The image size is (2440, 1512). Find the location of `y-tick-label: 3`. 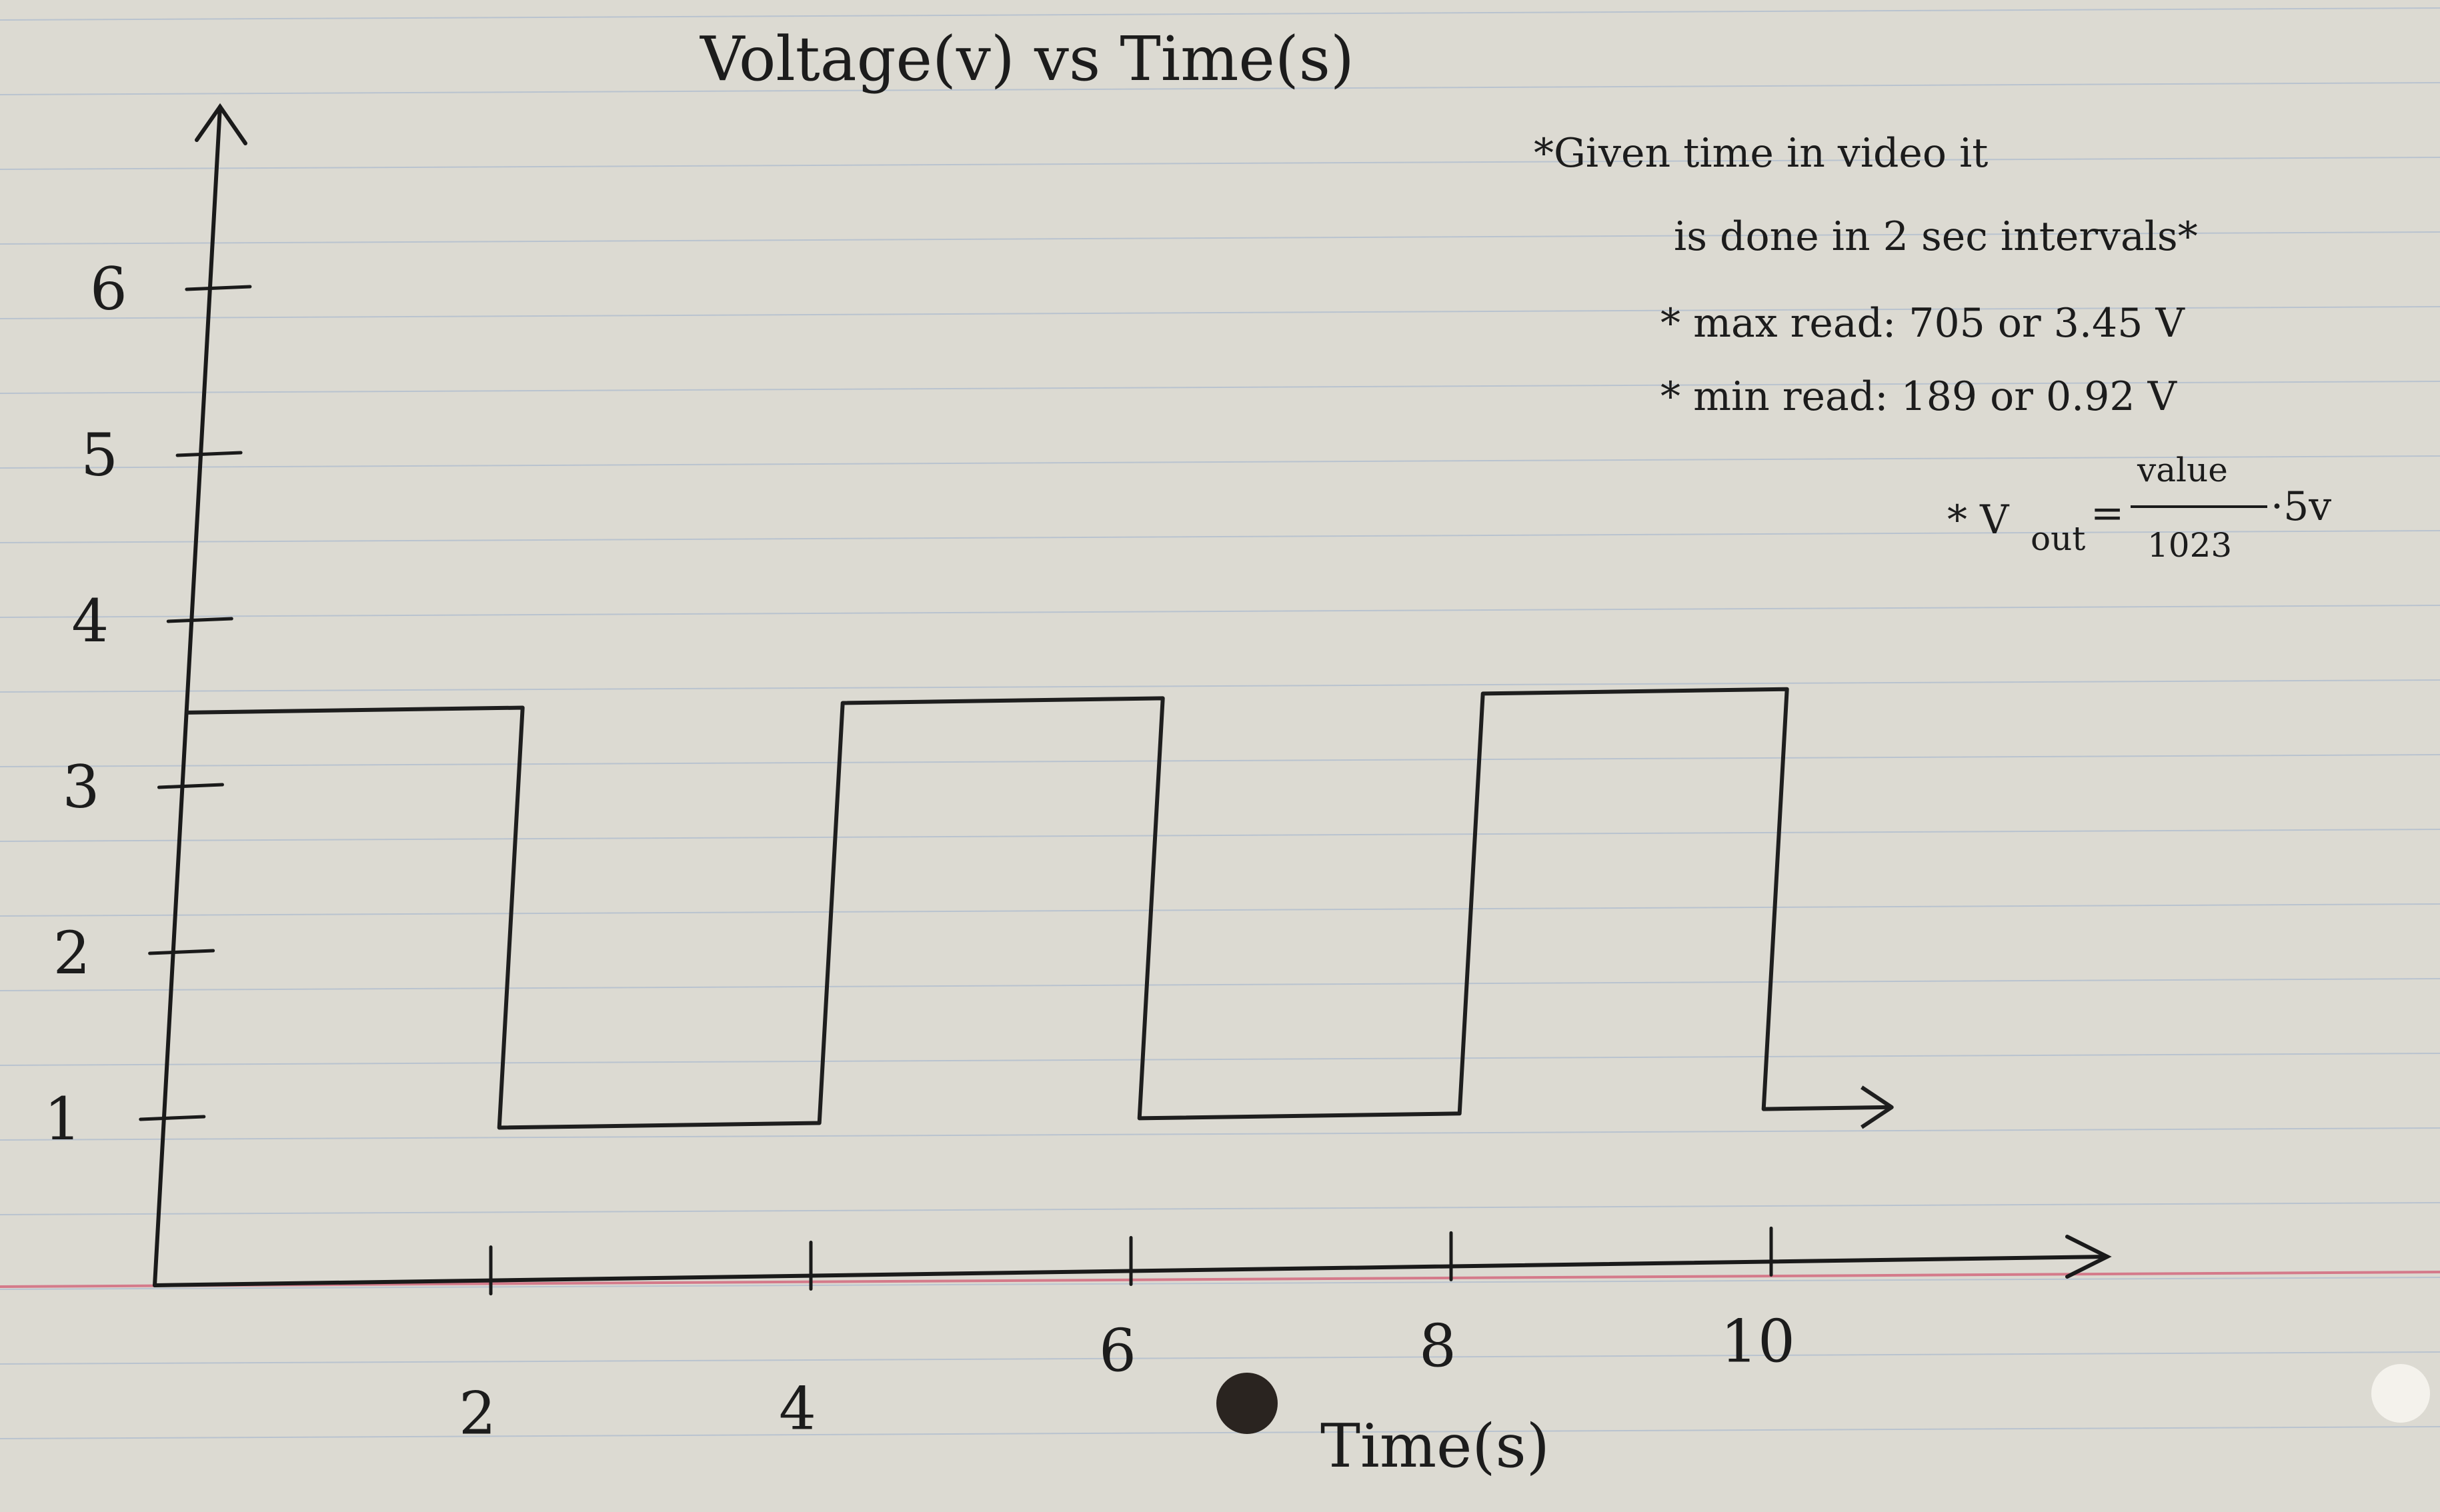

y-tick-label: 3 is located at coordinates (80, 787).